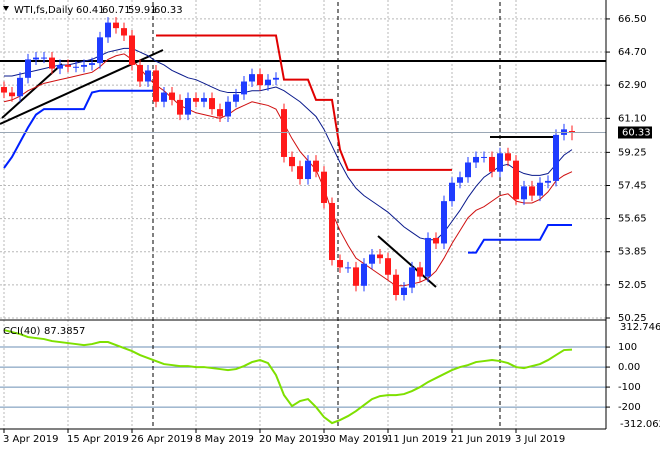  What do you see at coordinates (629, 367) in the screenshot?
I see `y-tick-label: 0.00` at bounding box center [629, 367].